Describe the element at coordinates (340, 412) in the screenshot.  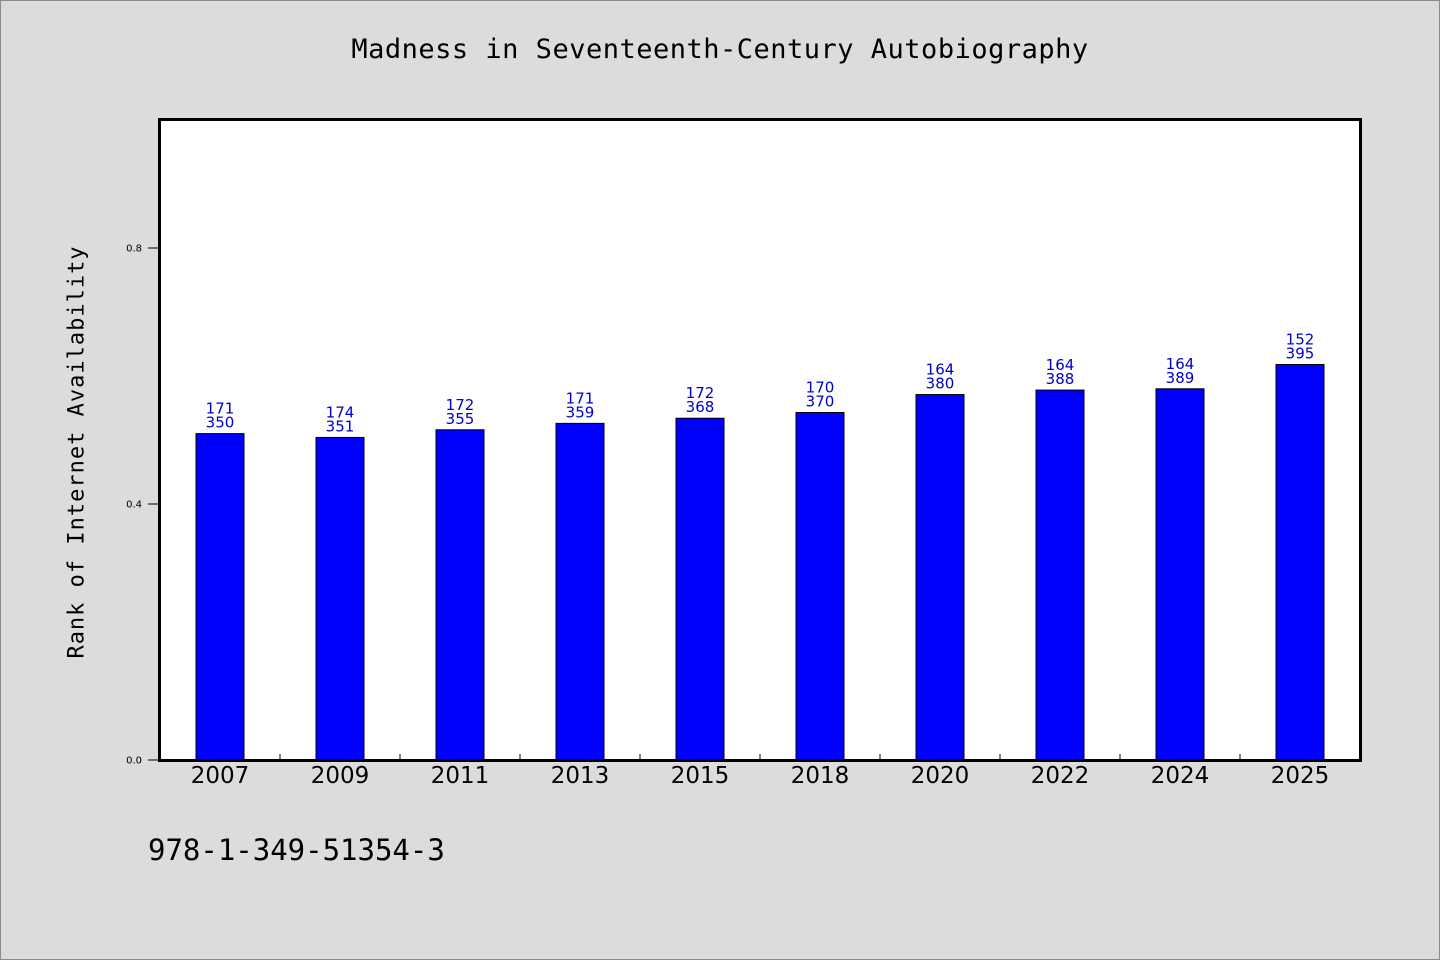
I see `bar-data-label-top: 174` at that location.